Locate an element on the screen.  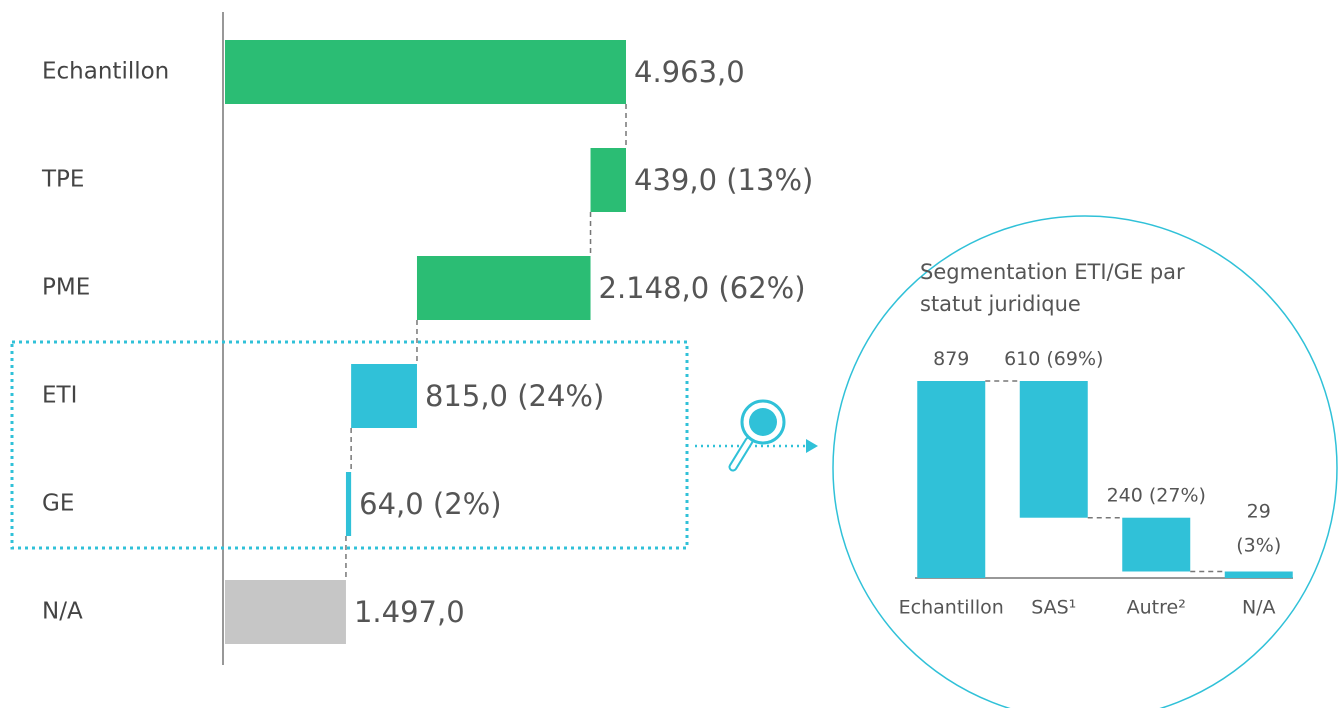
category-label: PME is located at coordinates (66, 288).